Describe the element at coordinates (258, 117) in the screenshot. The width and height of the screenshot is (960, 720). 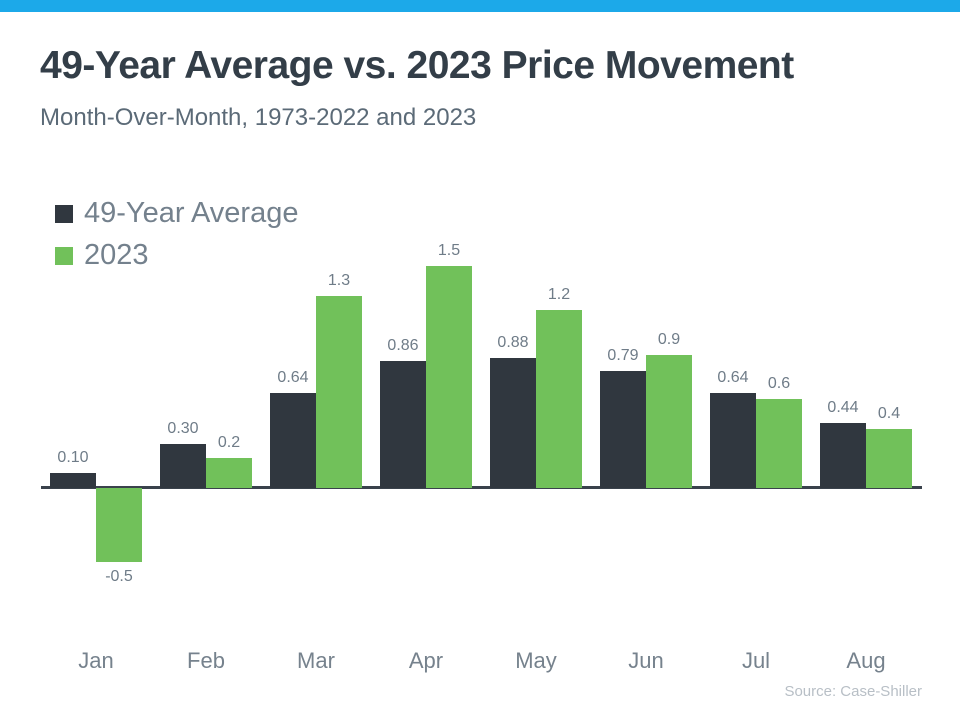
I see `chart-subtitle: Month-Over-Month, 1973-2022 and 2023` at that location.